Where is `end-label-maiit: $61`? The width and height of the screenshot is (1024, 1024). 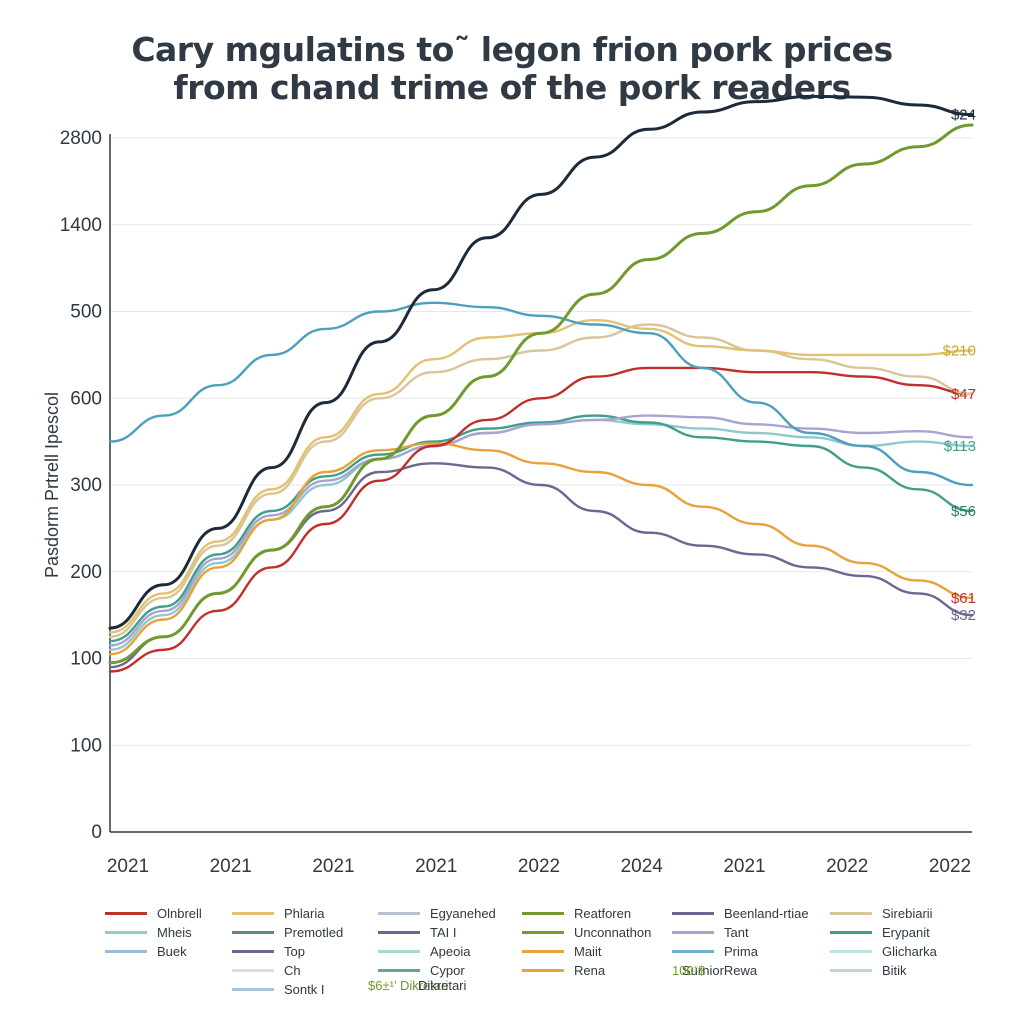
end-label-maiit: $61 is located at coordinates (963, 598).